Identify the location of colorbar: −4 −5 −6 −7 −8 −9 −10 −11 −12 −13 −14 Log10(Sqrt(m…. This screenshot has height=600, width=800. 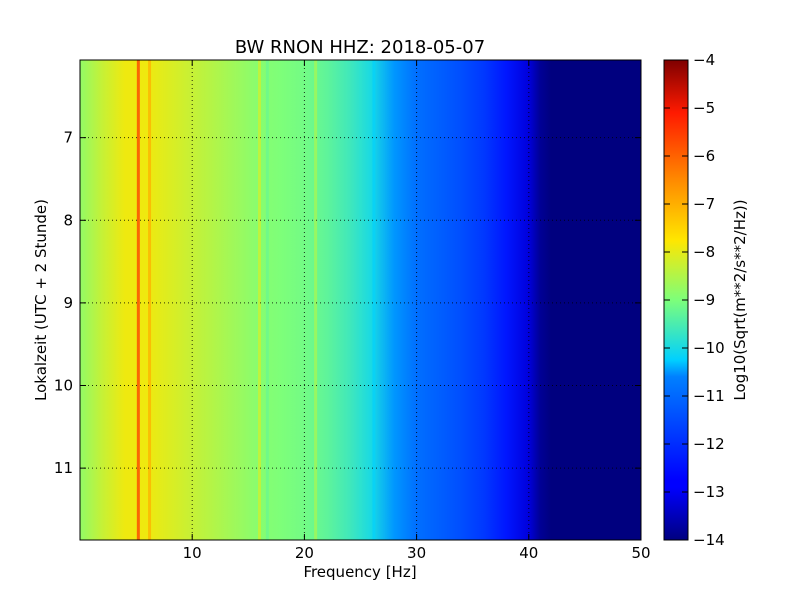
(706, 300).